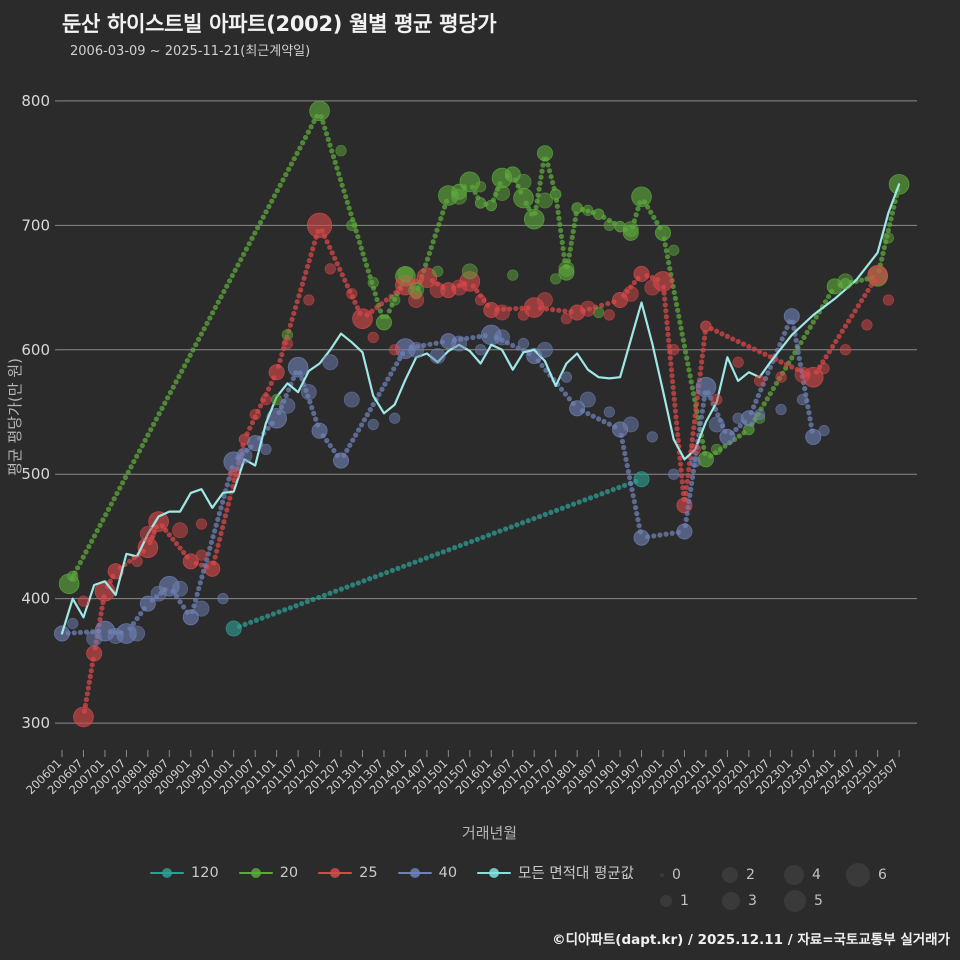 The width and height of the screenshot is (960, 960). I want to click on legend-item-2: 20, so click(268, 873).